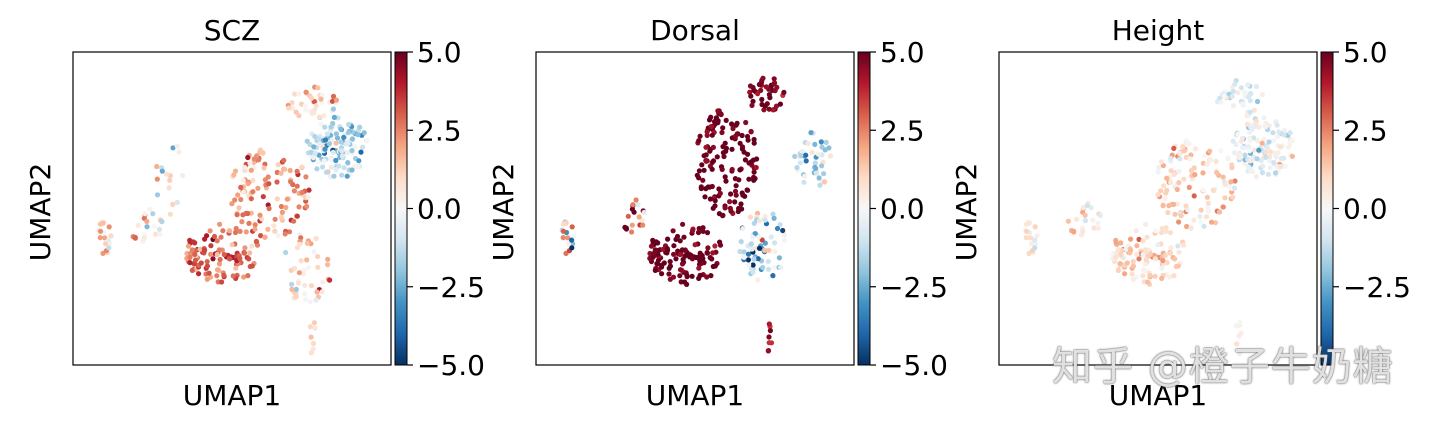  I want to click on y-axis-label-dorsal: UMAP2, so click(503, 212).